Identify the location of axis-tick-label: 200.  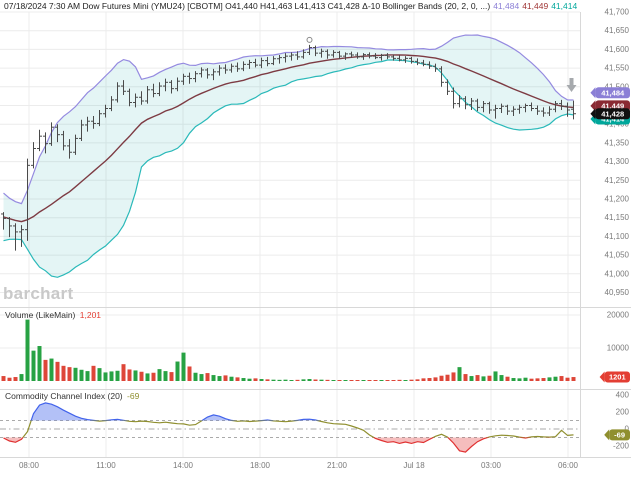
(623, 411).